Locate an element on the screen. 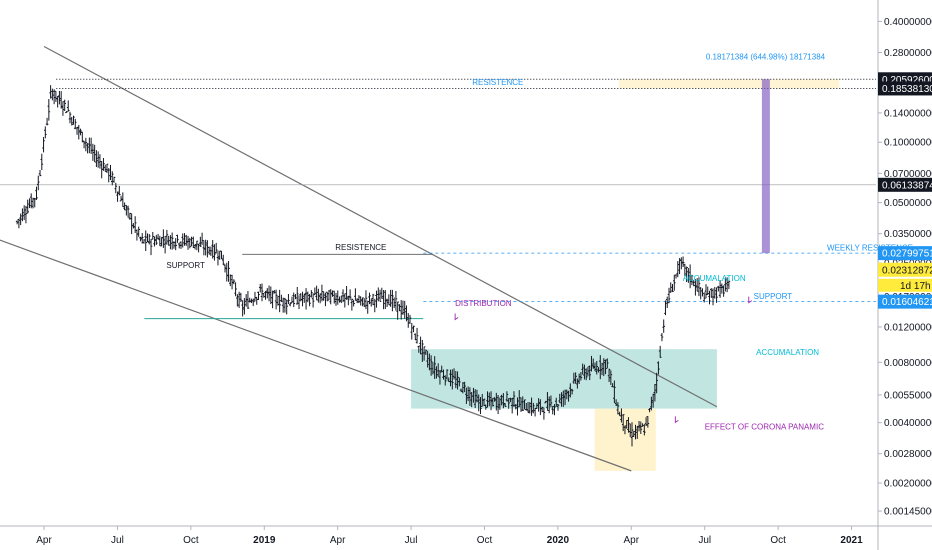  current-level-tag is located at coordinates (905, 184).